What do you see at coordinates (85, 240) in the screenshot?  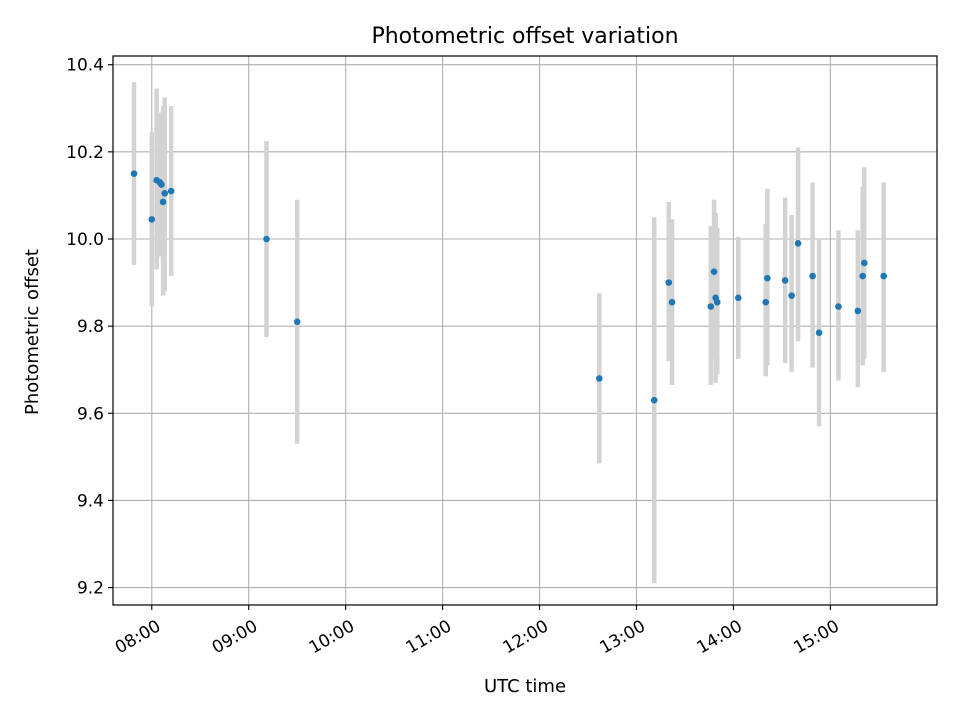 I see `y-tick-label: 10.0` at bounding box center [85, 240].